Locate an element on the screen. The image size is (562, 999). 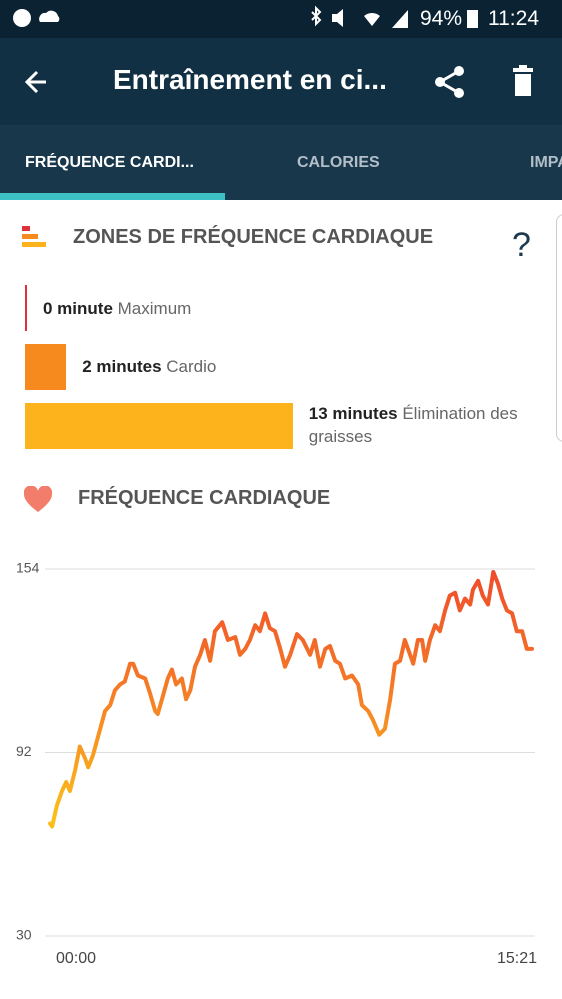
zone-text: 13 minutes Élimination des graisses is located at coordinates (423, 425).